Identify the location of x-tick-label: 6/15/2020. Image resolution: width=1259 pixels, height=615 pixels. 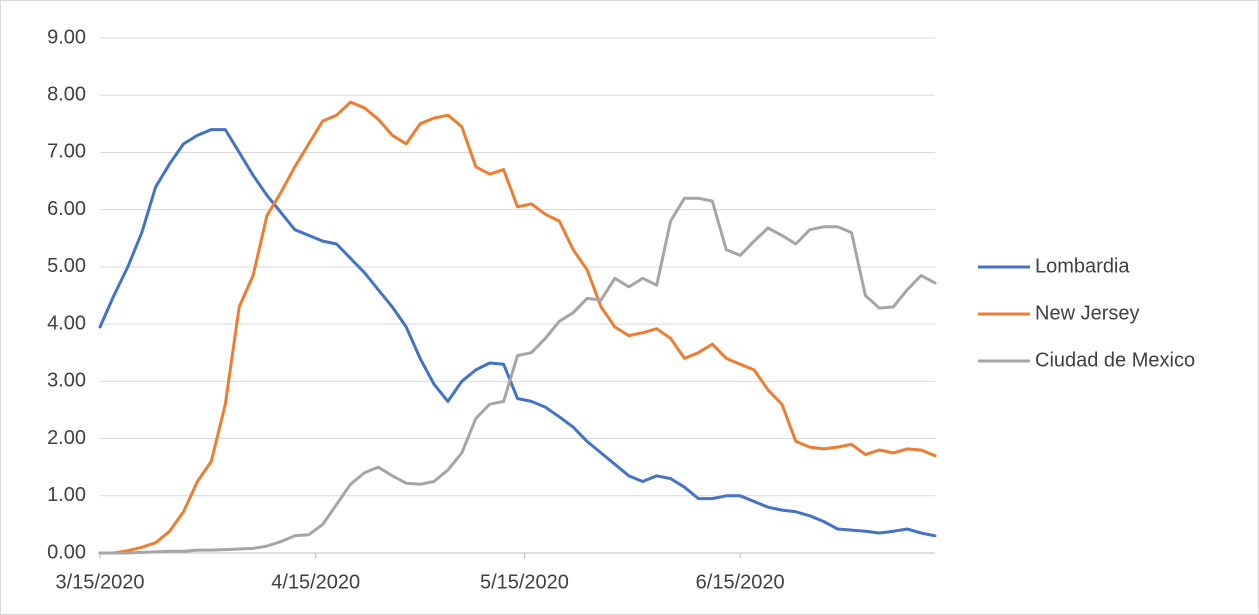
(740, 582).